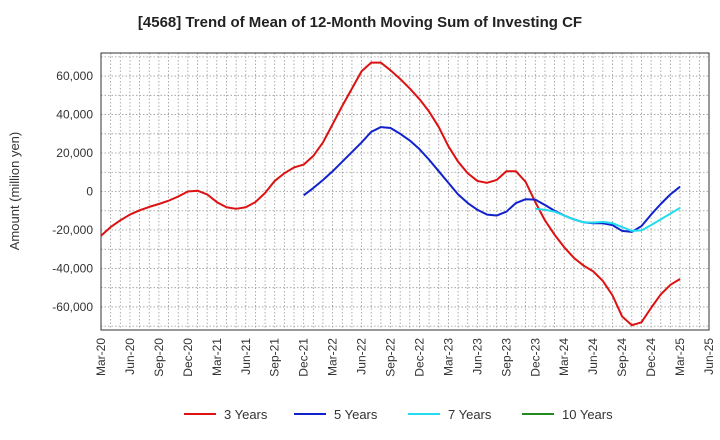 The height and width of the screenshot is (440, 720). Describe the element at coordinates (275, 357) in the screenshot. I see `x-tick-label: Sep-21` at that location.